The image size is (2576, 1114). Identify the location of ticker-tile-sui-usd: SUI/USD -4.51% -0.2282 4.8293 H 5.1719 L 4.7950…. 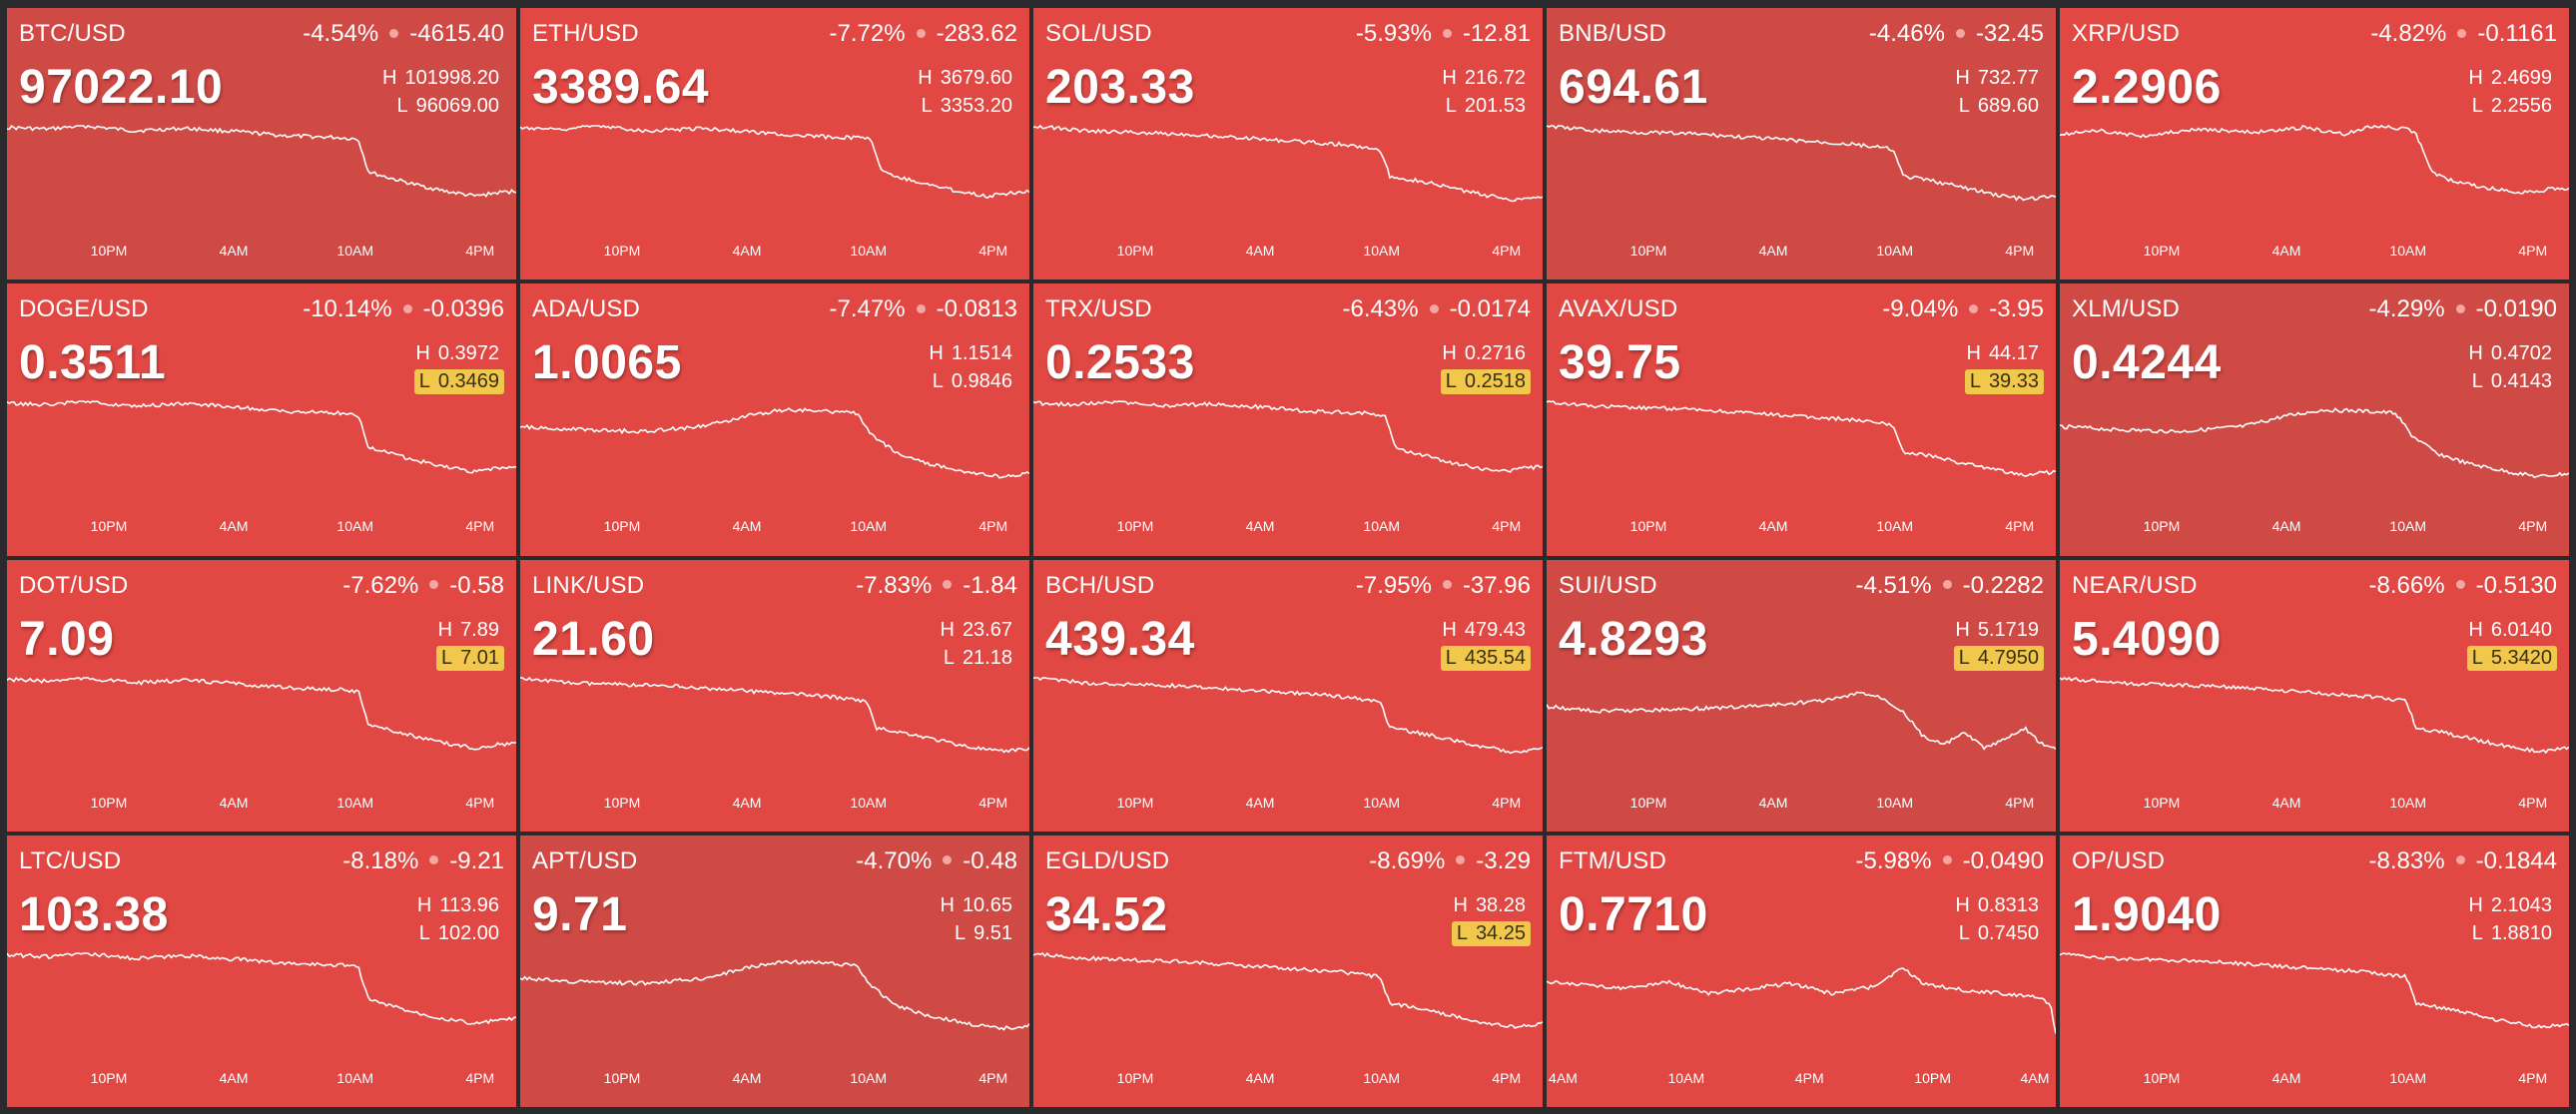
(1801, 695).